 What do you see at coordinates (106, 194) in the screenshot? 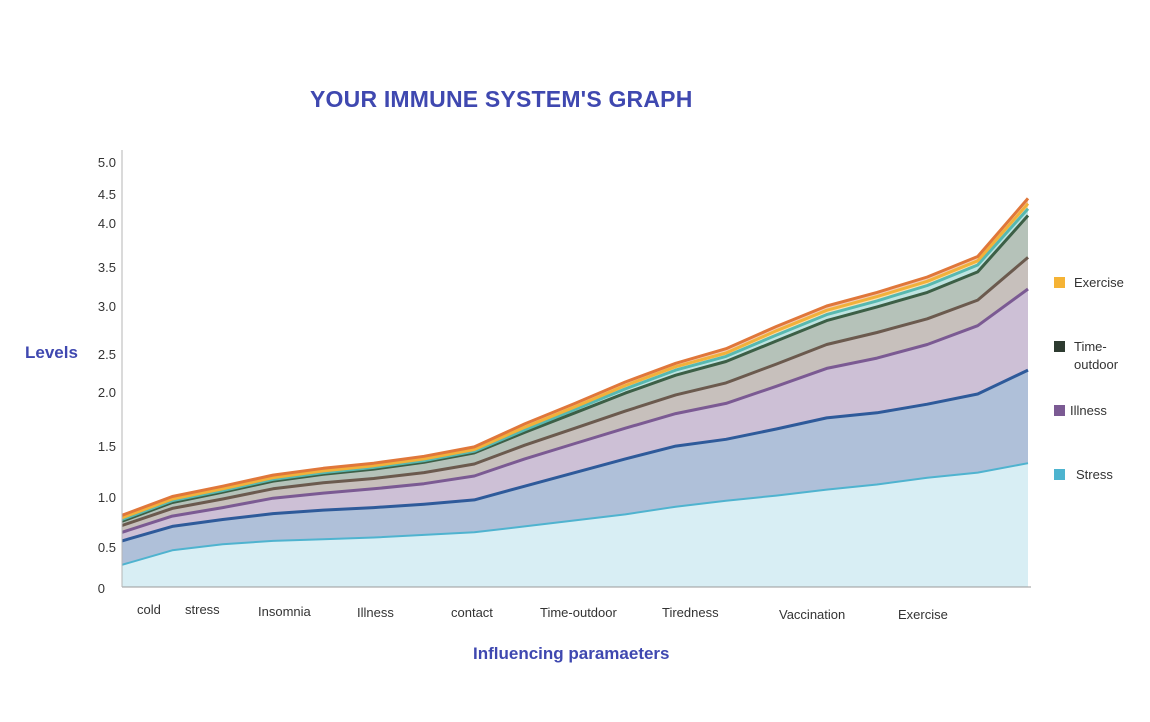
I see `y-tick-label: 4.5` at bounding box center [106, 194].